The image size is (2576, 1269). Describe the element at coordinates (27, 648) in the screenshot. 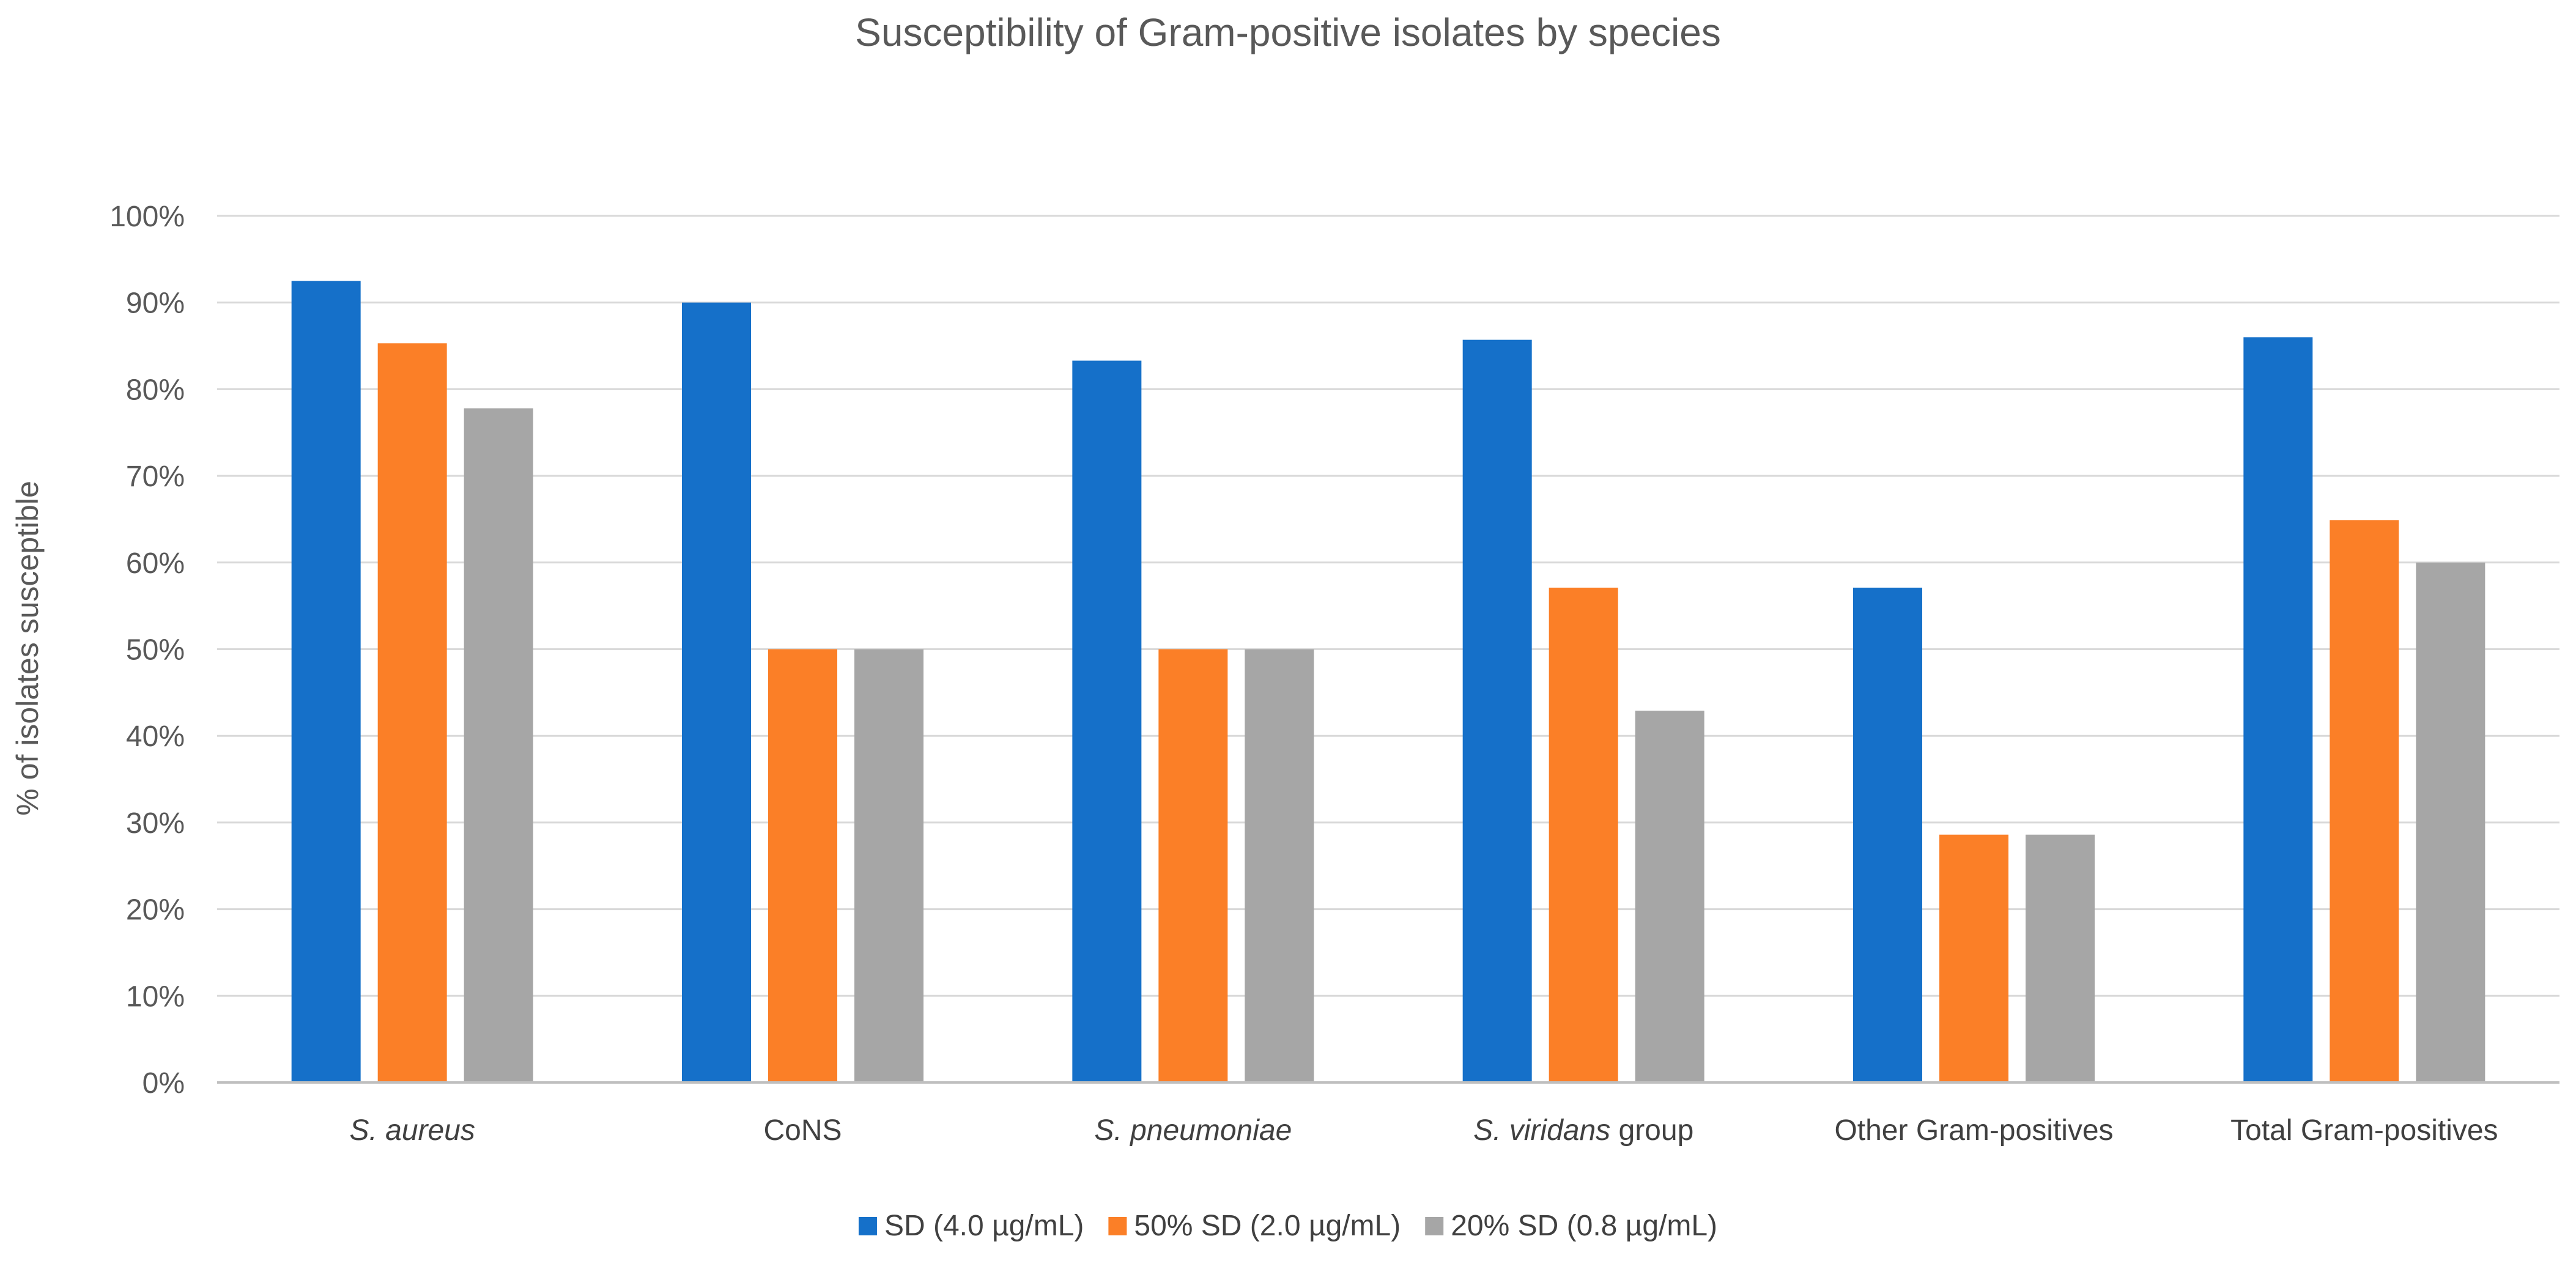

I see `y-axis-title: % of isolates susceptible` at that location.